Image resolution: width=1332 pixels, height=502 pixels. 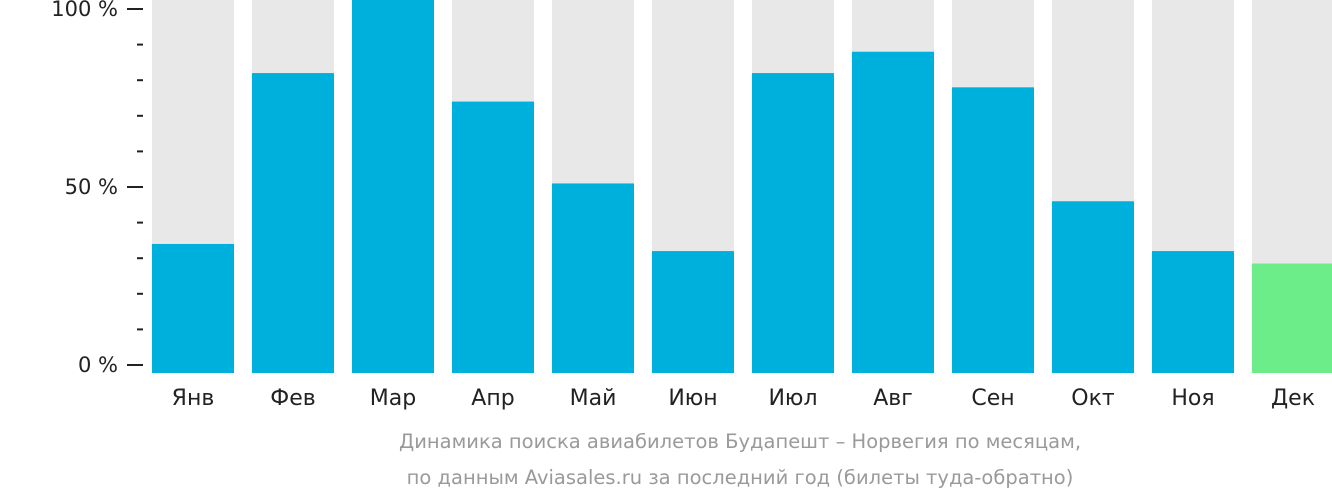 I want to click on y-tick-label: 100 %, so click(x=84, y=10).